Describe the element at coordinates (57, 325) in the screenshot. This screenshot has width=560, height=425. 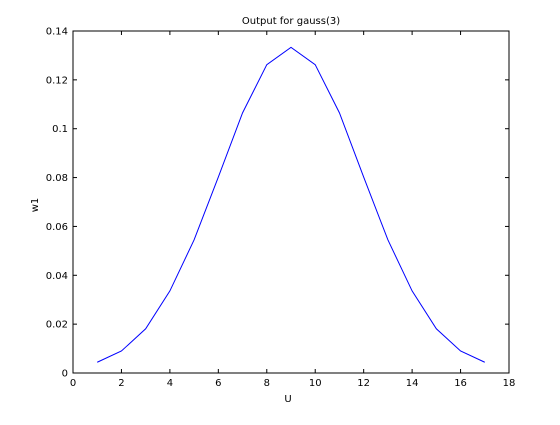
I see `y-tick-label: 0.02` at that location.